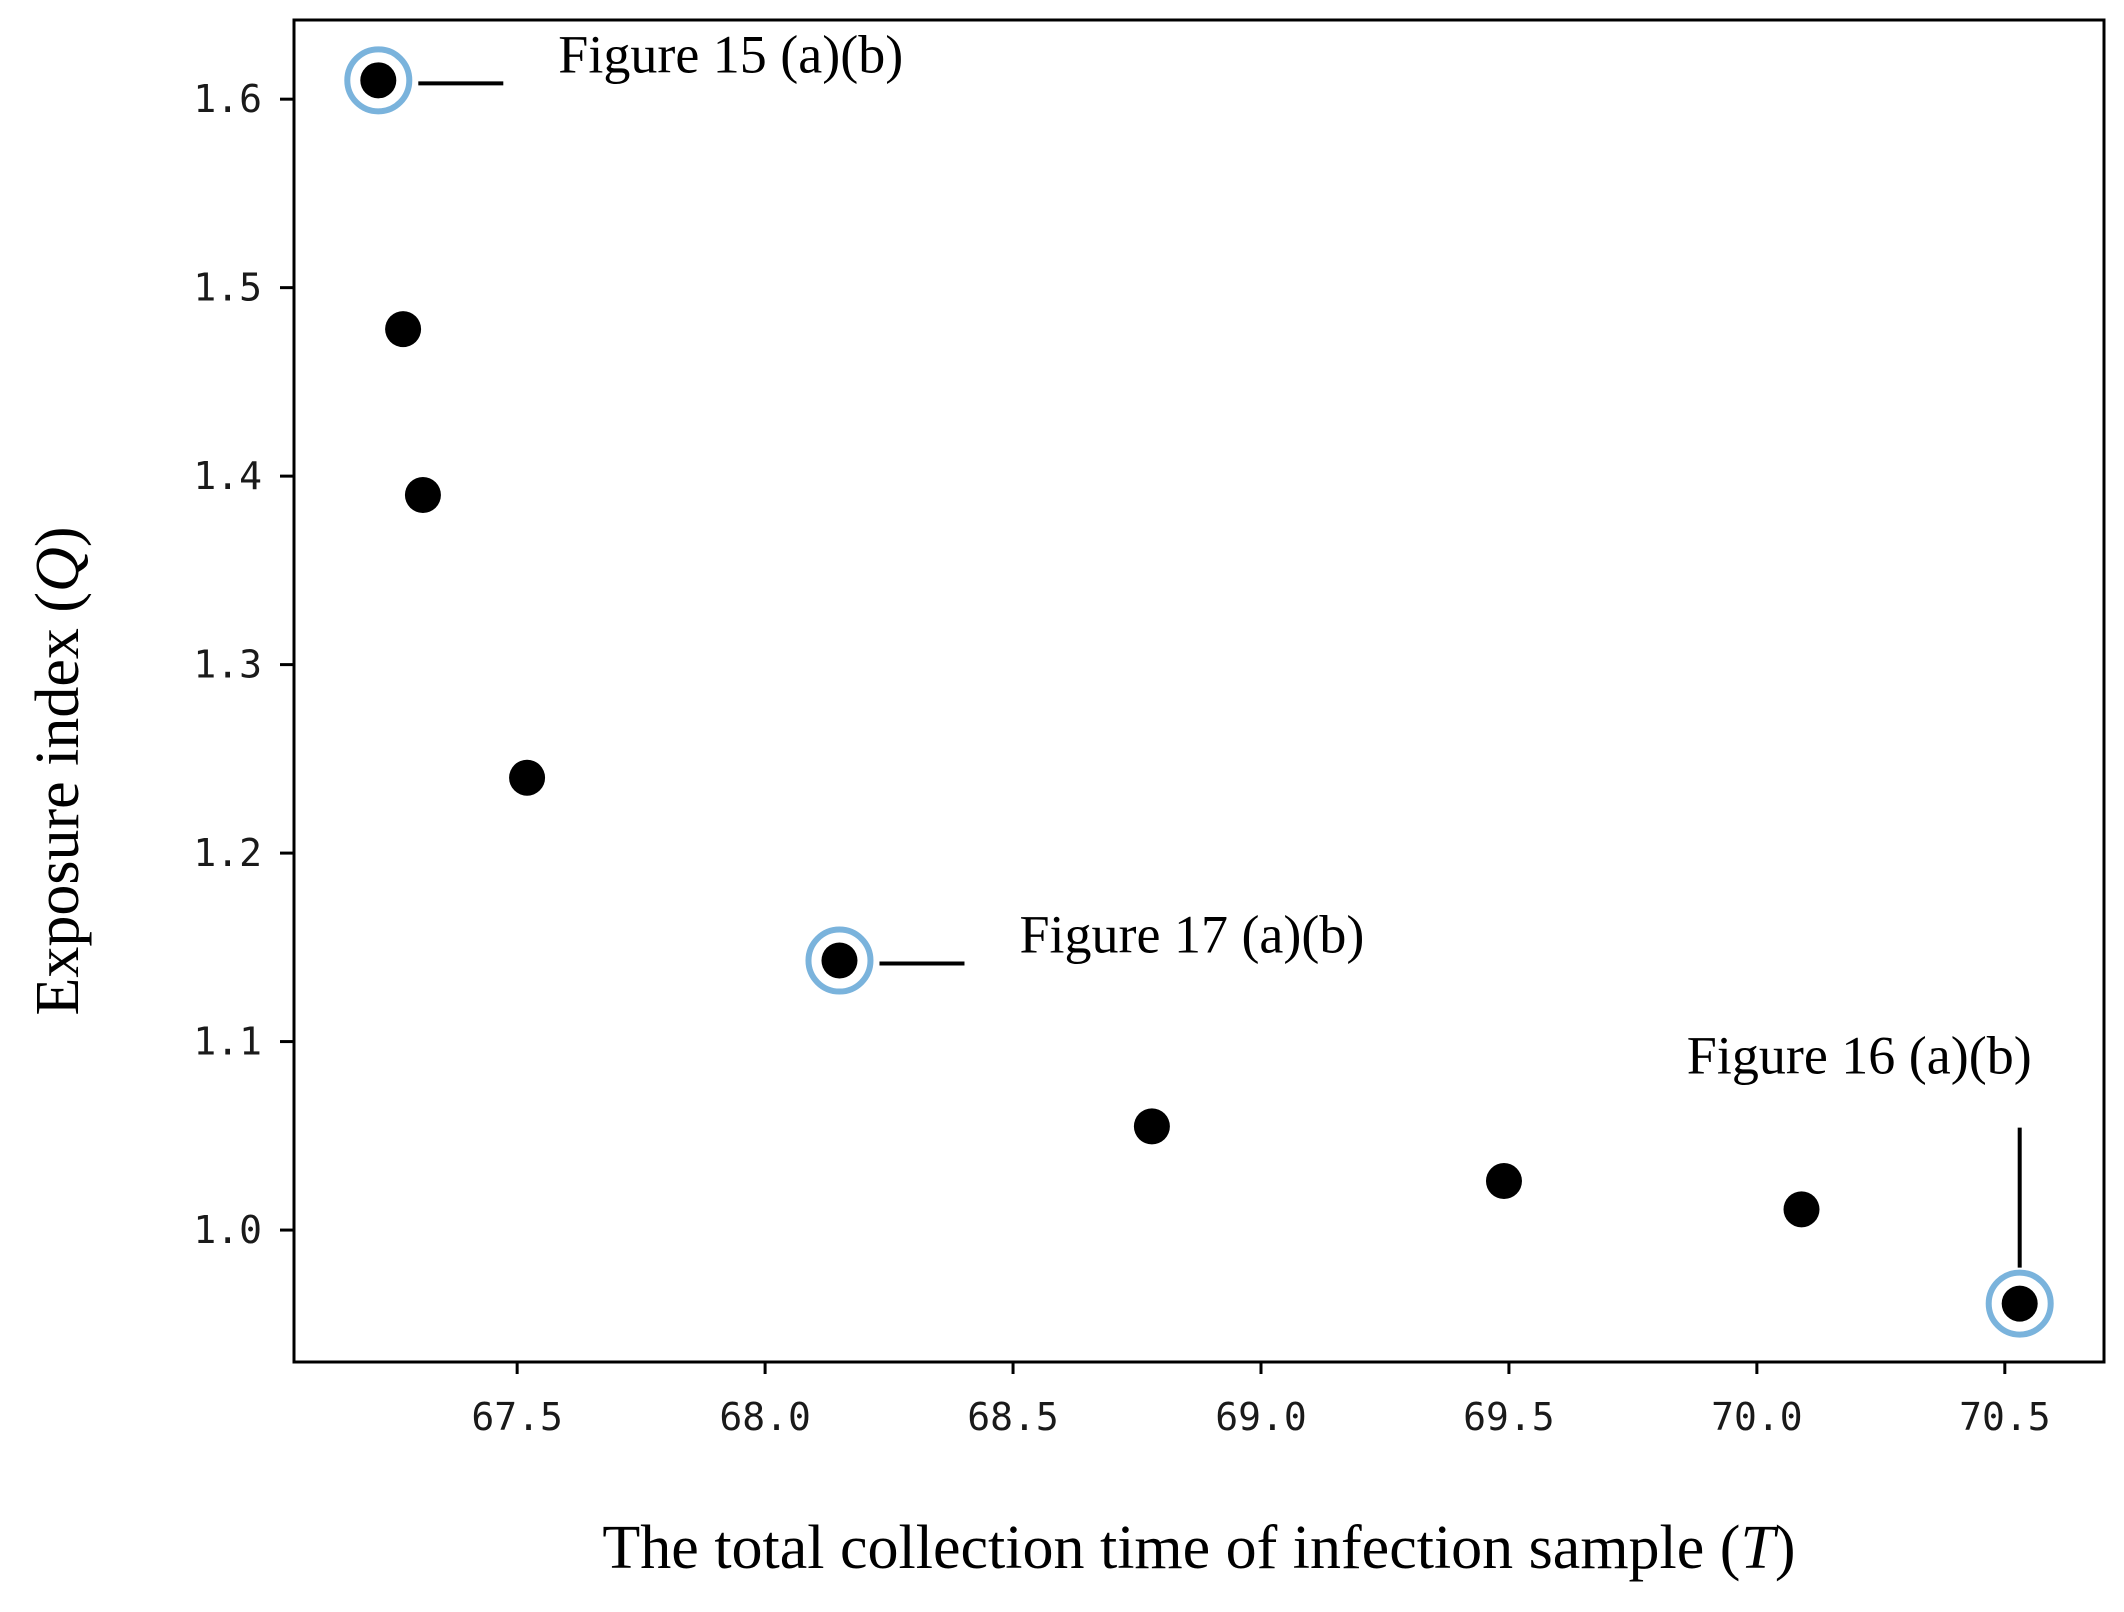 The image size is (2124, 1612). I want to click on x-tick-label: 68.0, so click(765, 1417).